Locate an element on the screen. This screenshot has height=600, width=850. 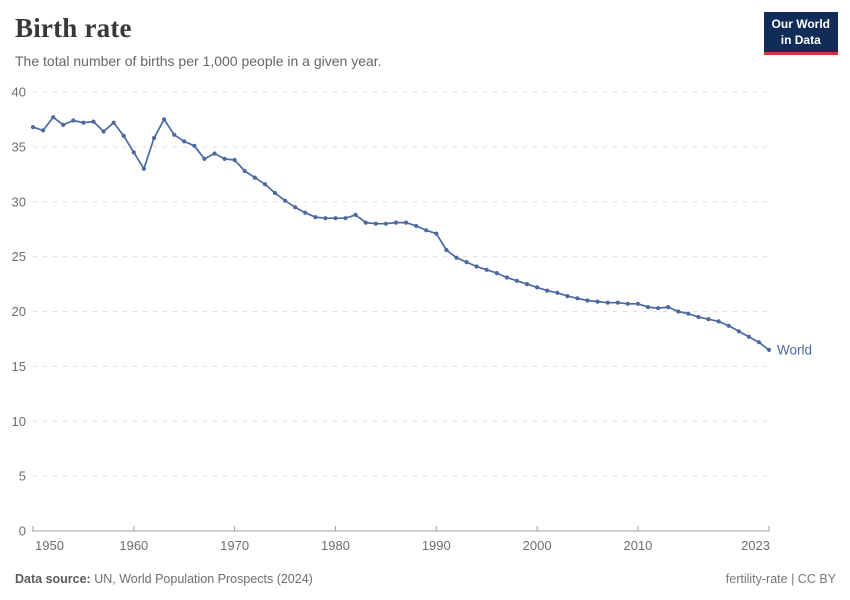
x-tick-label: 1970 is located at coordinates (234, 545).